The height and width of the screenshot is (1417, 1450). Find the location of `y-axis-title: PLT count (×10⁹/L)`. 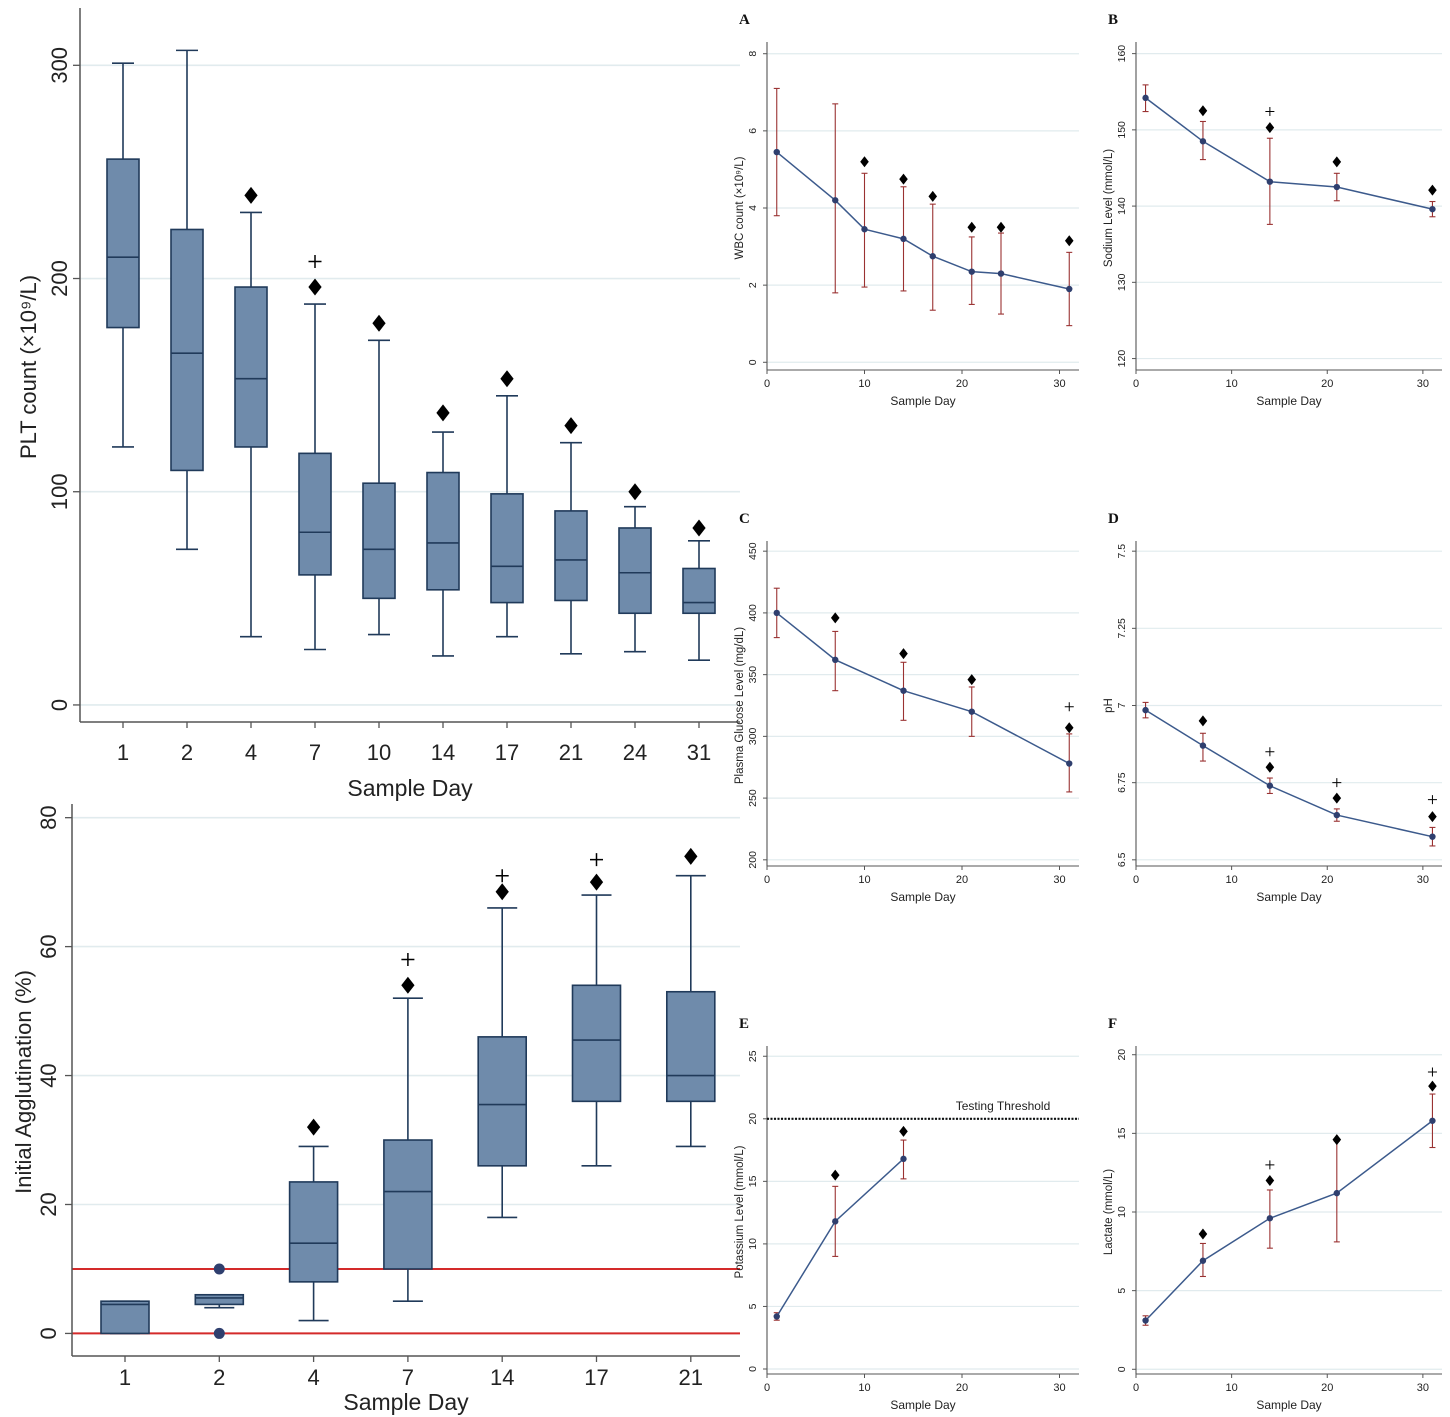

y-axis-title: PLT count (×10⁹/L) is located at coordinates (28, 367).